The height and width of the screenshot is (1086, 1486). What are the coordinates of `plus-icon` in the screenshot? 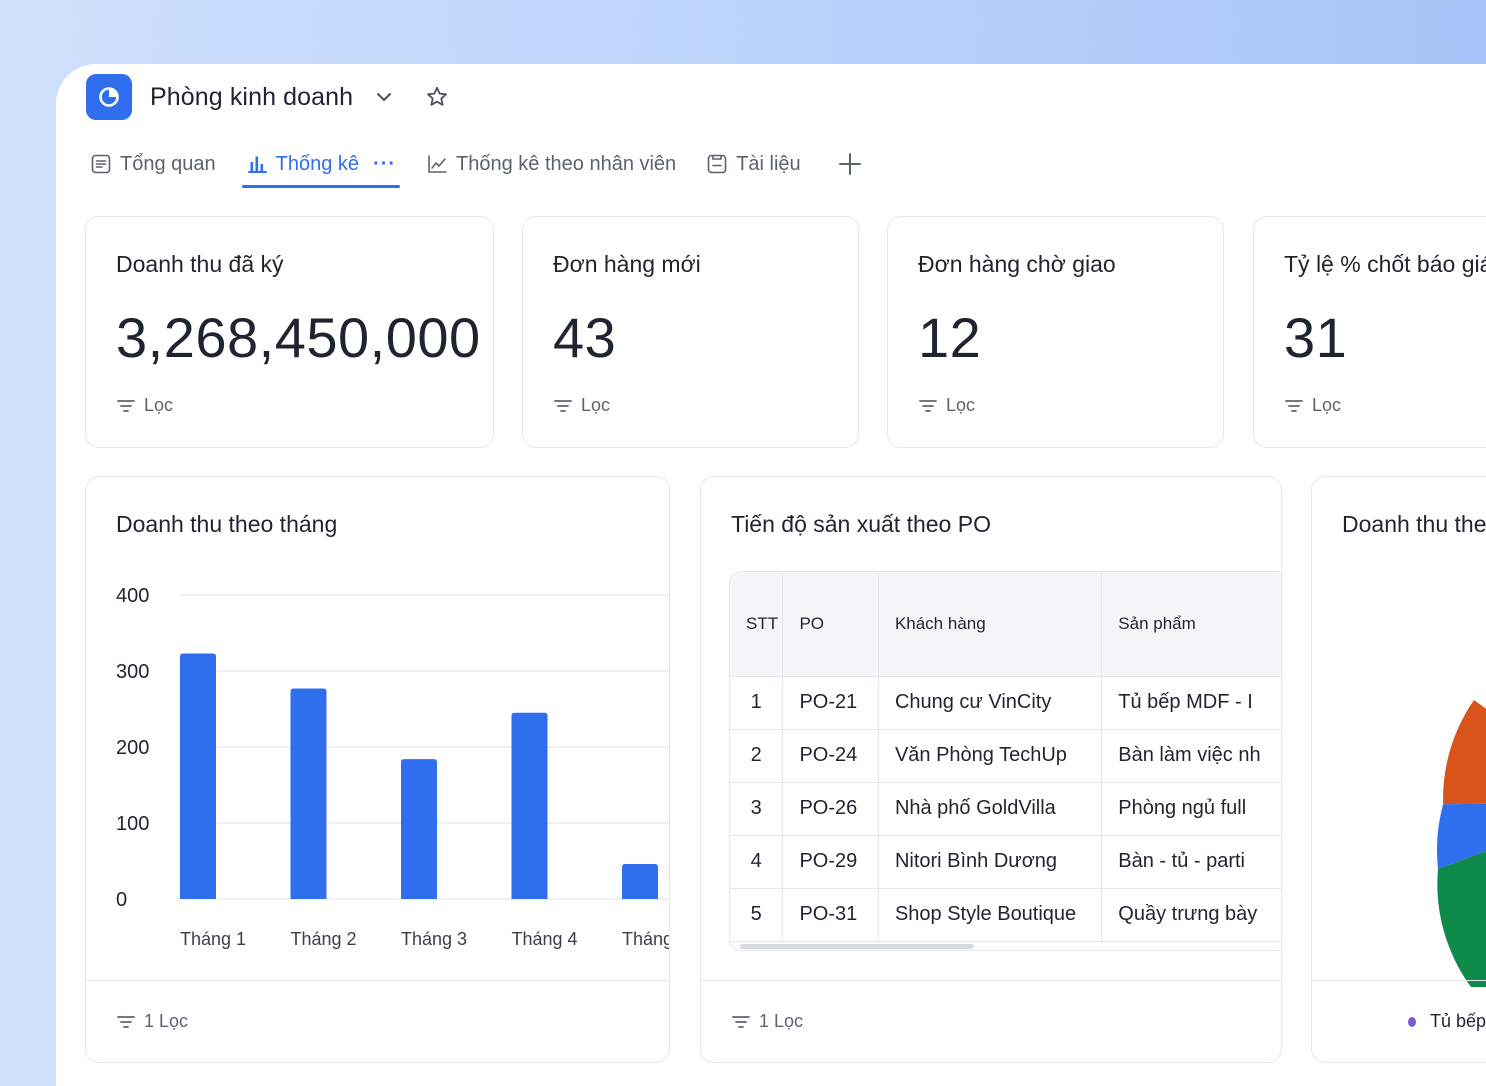 It's located at (849, 164).